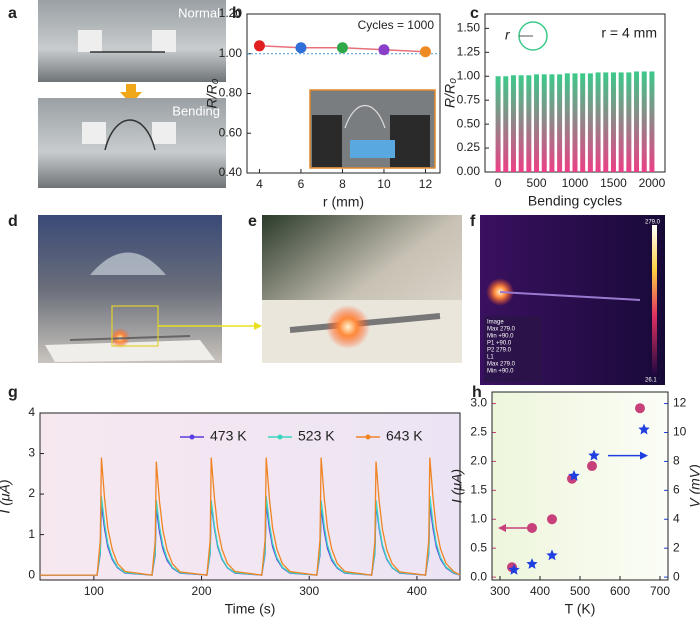 The height and width of the screenshot is (633, 700). What do you see at coordinates (508, 35) in the screenshot?
I see `icon-label: r` at bounding box center [508, 35].